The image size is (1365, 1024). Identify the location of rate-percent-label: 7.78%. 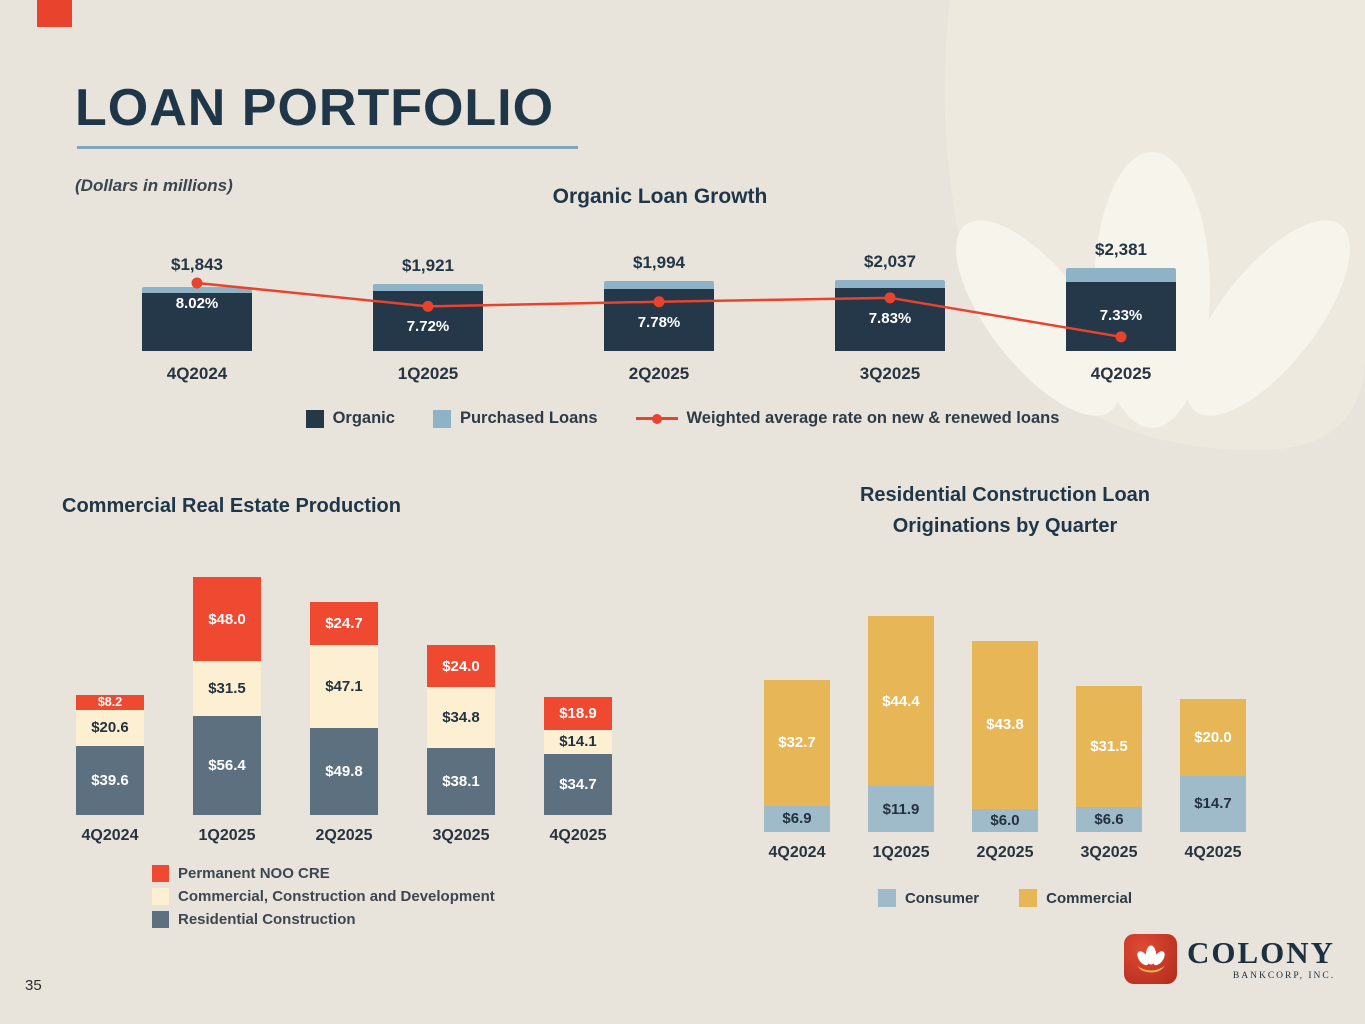
(659, 322).